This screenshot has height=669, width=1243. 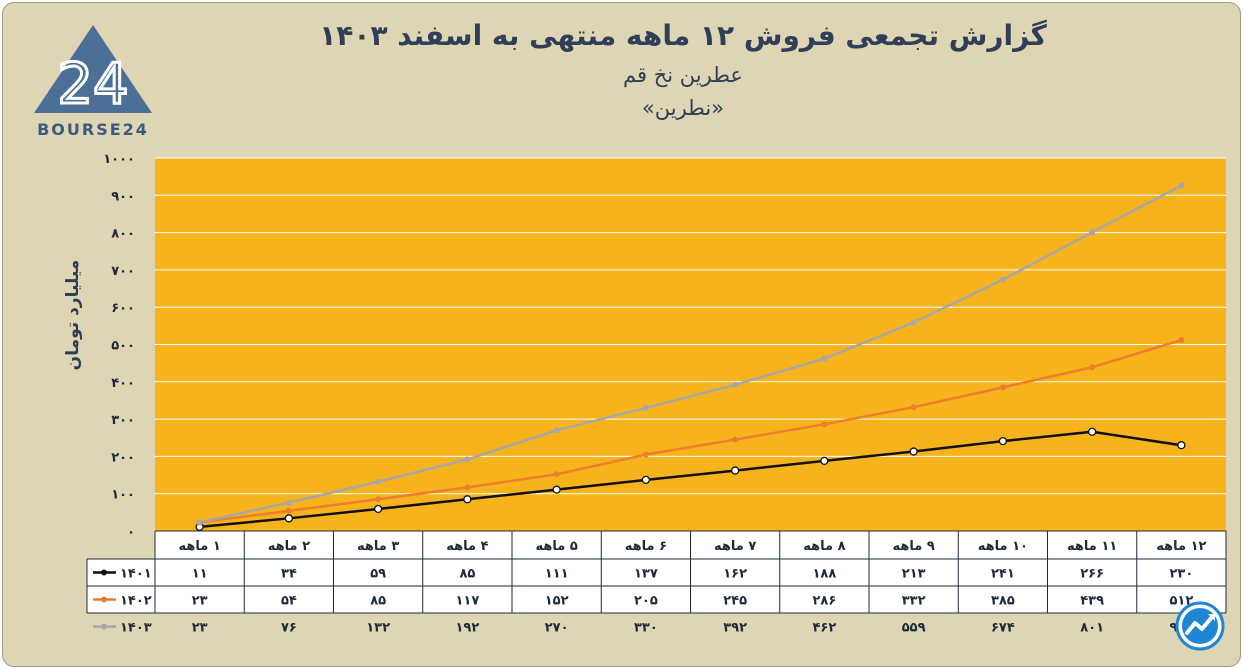 I want to click on legend-label: ۱۴۰۳, so click(x=136, y=628).